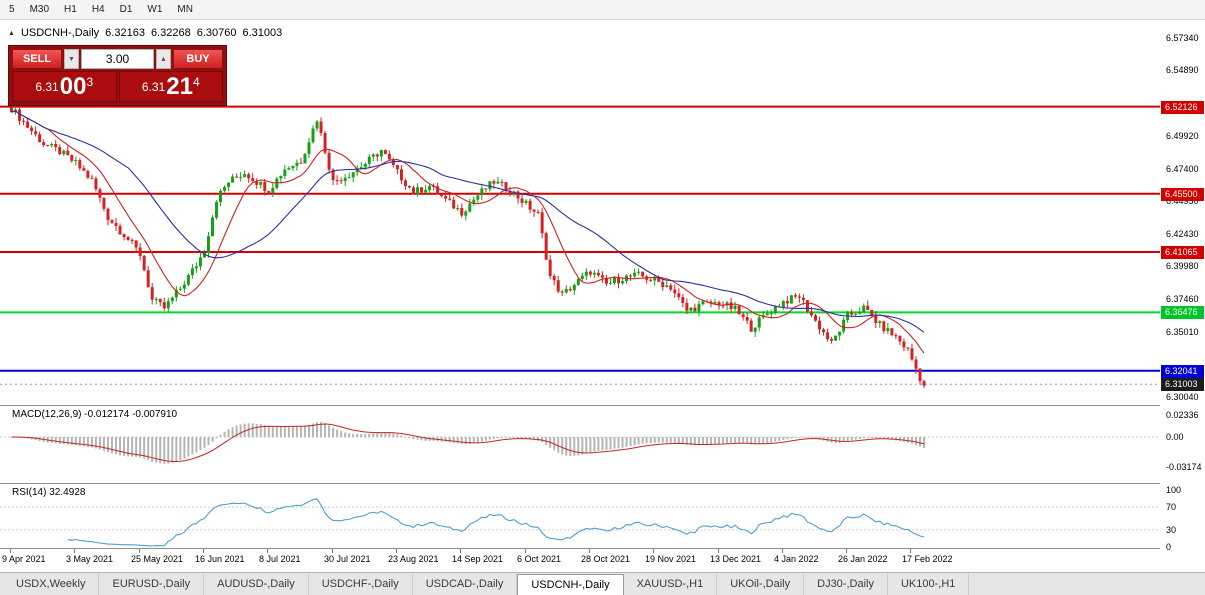 The image size is (1205, 595). I want to click on sell-price-prefix: 6.31, so click(47, 86).